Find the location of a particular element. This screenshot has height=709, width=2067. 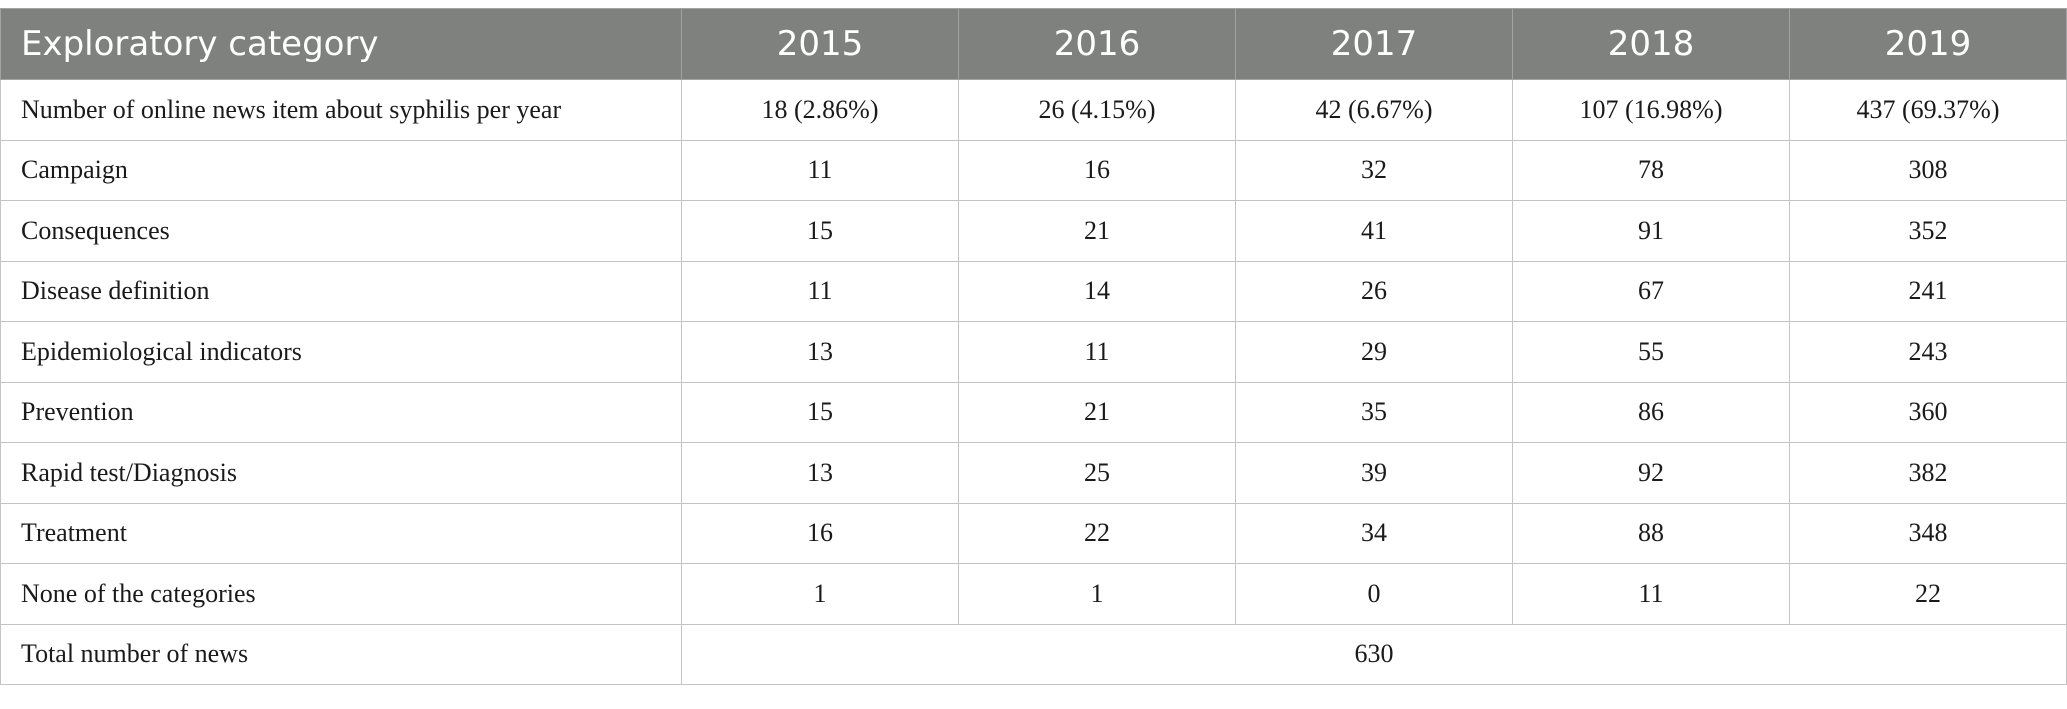

total-row: Total number of news 630 is located at coordinates (1033, 654).